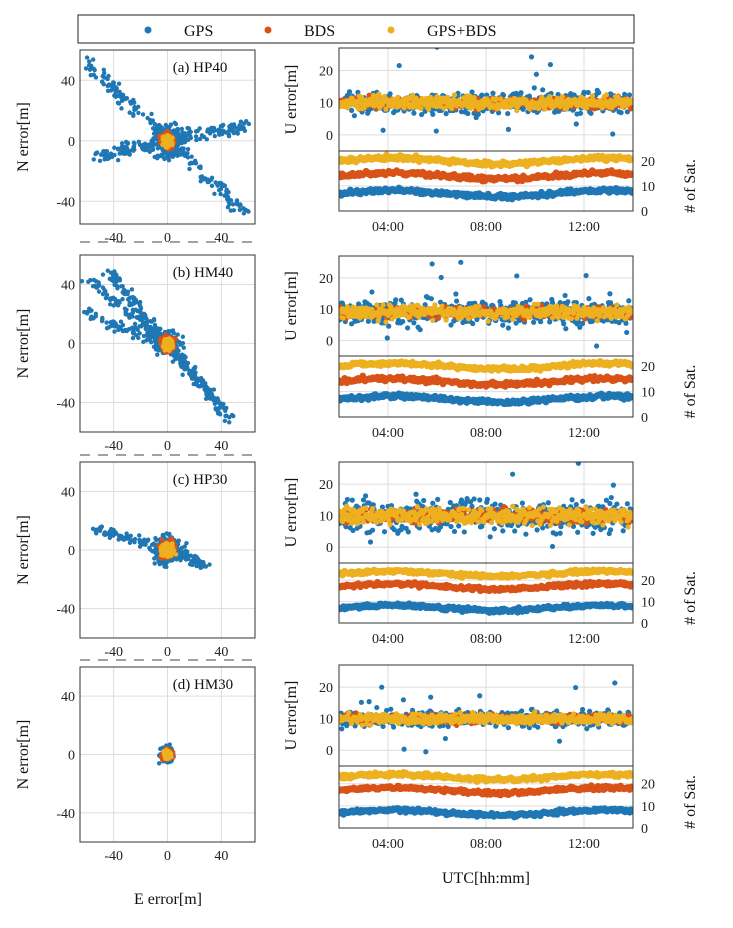 The height and width of the screenshot is (928, 733). I want to click on y-tick-label: 0, so click(329, 136).